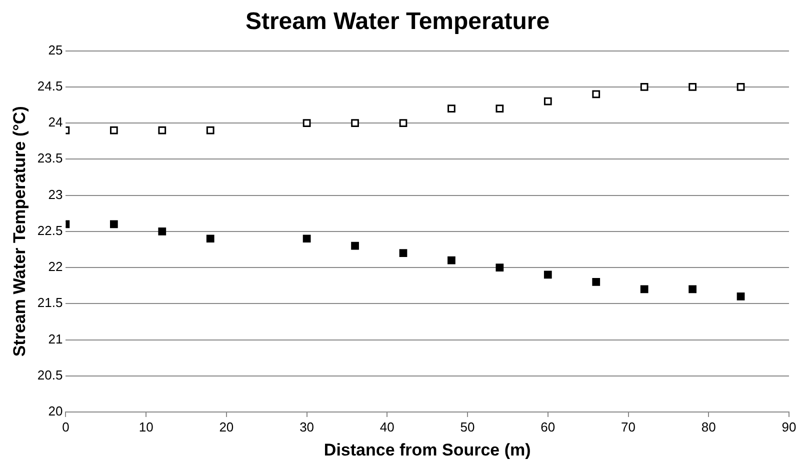 The image size is (801, 469). I want to click on x-tick-label: 50, so click(467, 426).